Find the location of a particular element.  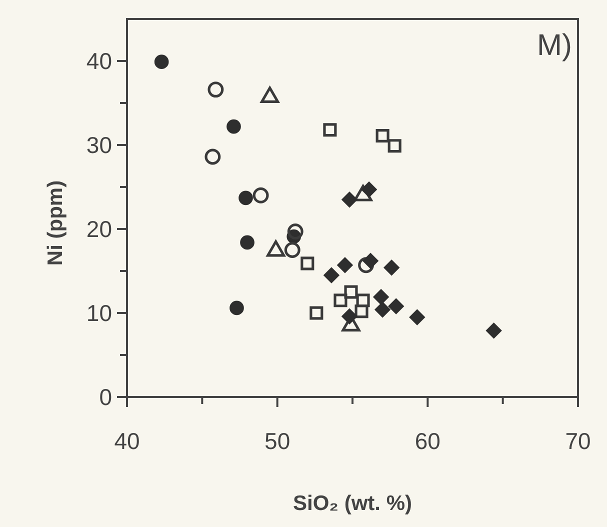

annotation: M) is located at coordinates (554, 45).